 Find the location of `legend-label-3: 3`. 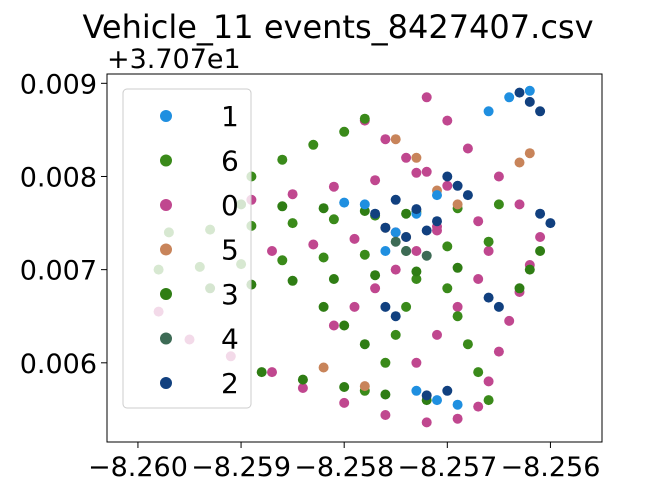

legend-label-3: 3 is located at coordinates (230, 294).